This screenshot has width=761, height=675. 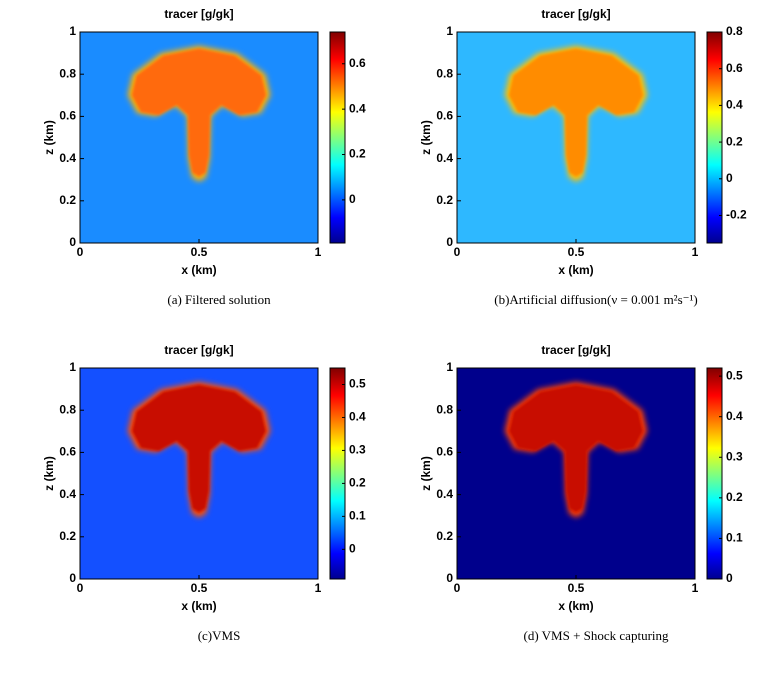 I want to click on colorbar-tick-label: 0.8, so click(x=734, y=31).